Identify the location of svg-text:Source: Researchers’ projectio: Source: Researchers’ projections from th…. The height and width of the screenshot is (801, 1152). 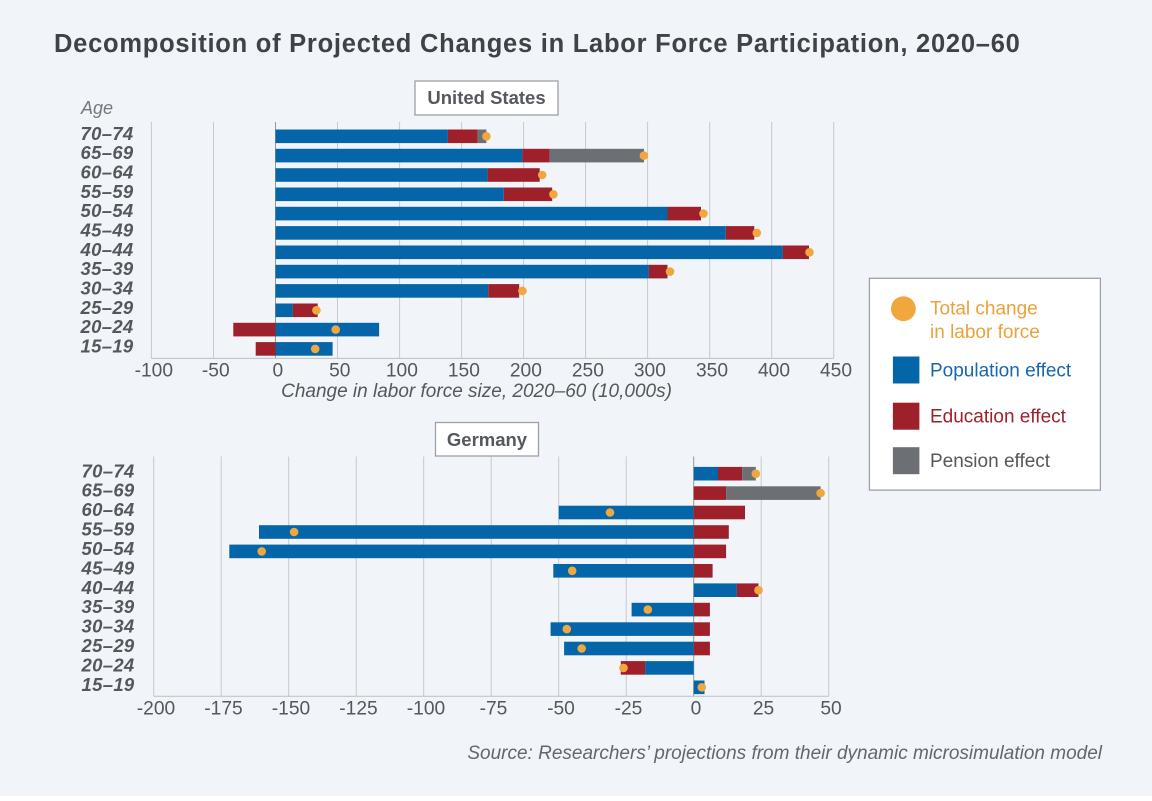
(784, 753).